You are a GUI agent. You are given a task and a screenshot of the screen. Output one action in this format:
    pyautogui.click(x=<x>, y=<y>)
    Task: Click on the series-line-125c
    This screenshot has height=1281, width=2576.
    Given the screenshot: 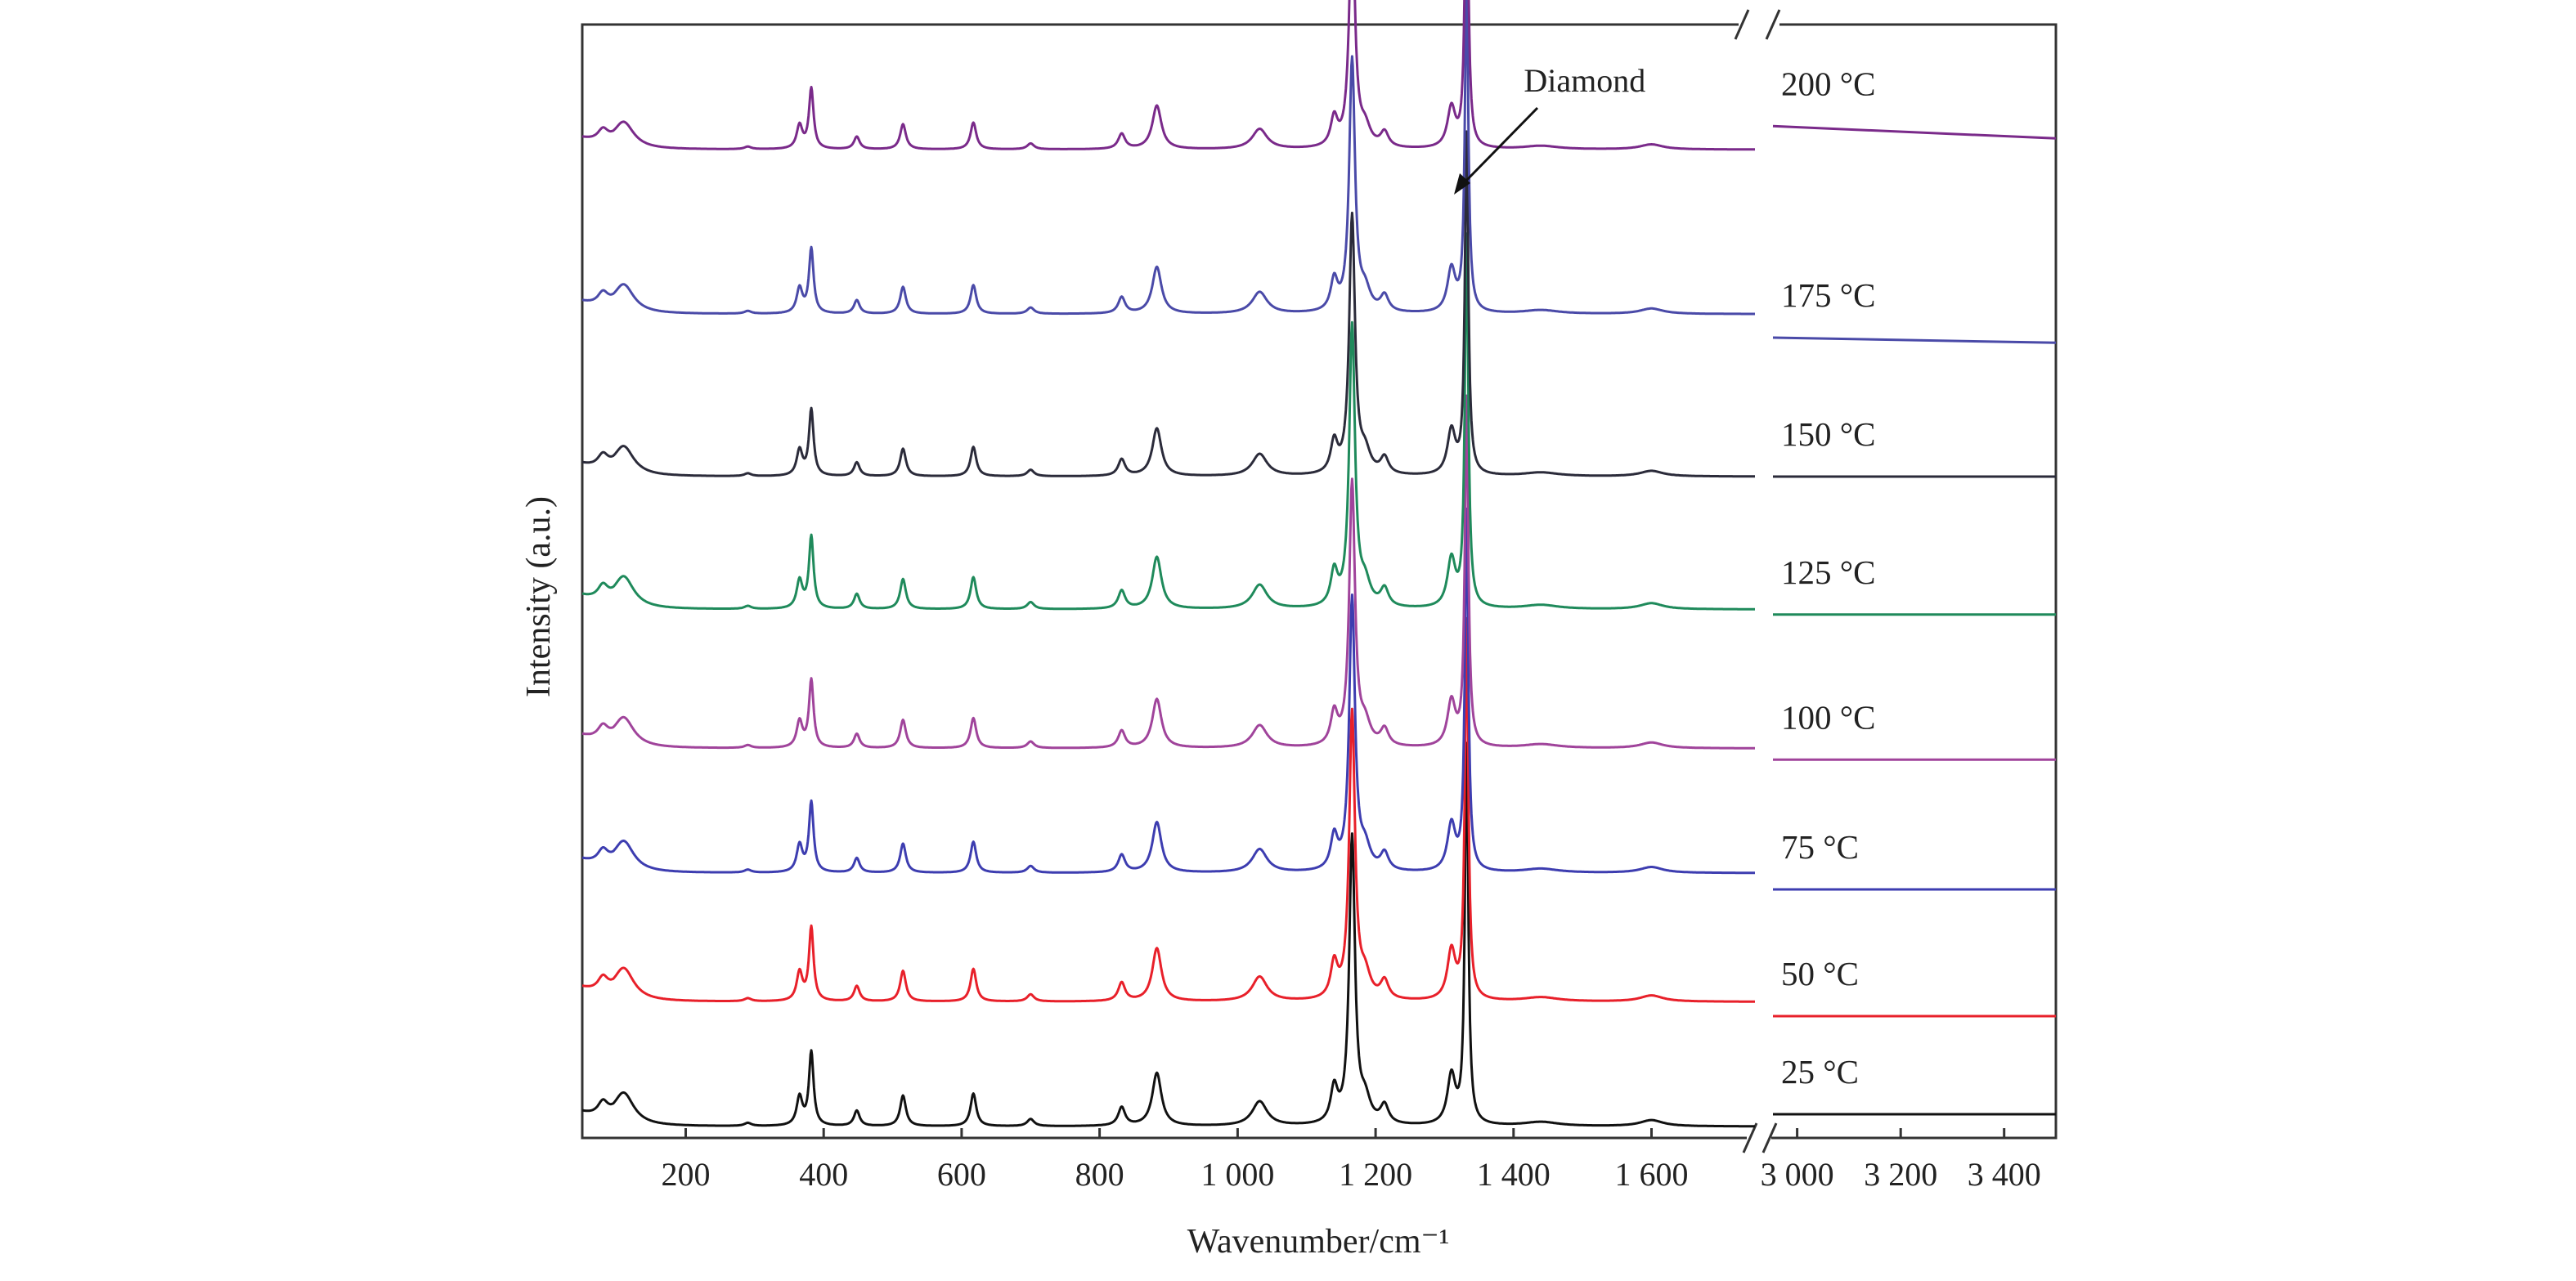 What is the action you would take?
    pyautogui.click(x=1169, y=422)
    